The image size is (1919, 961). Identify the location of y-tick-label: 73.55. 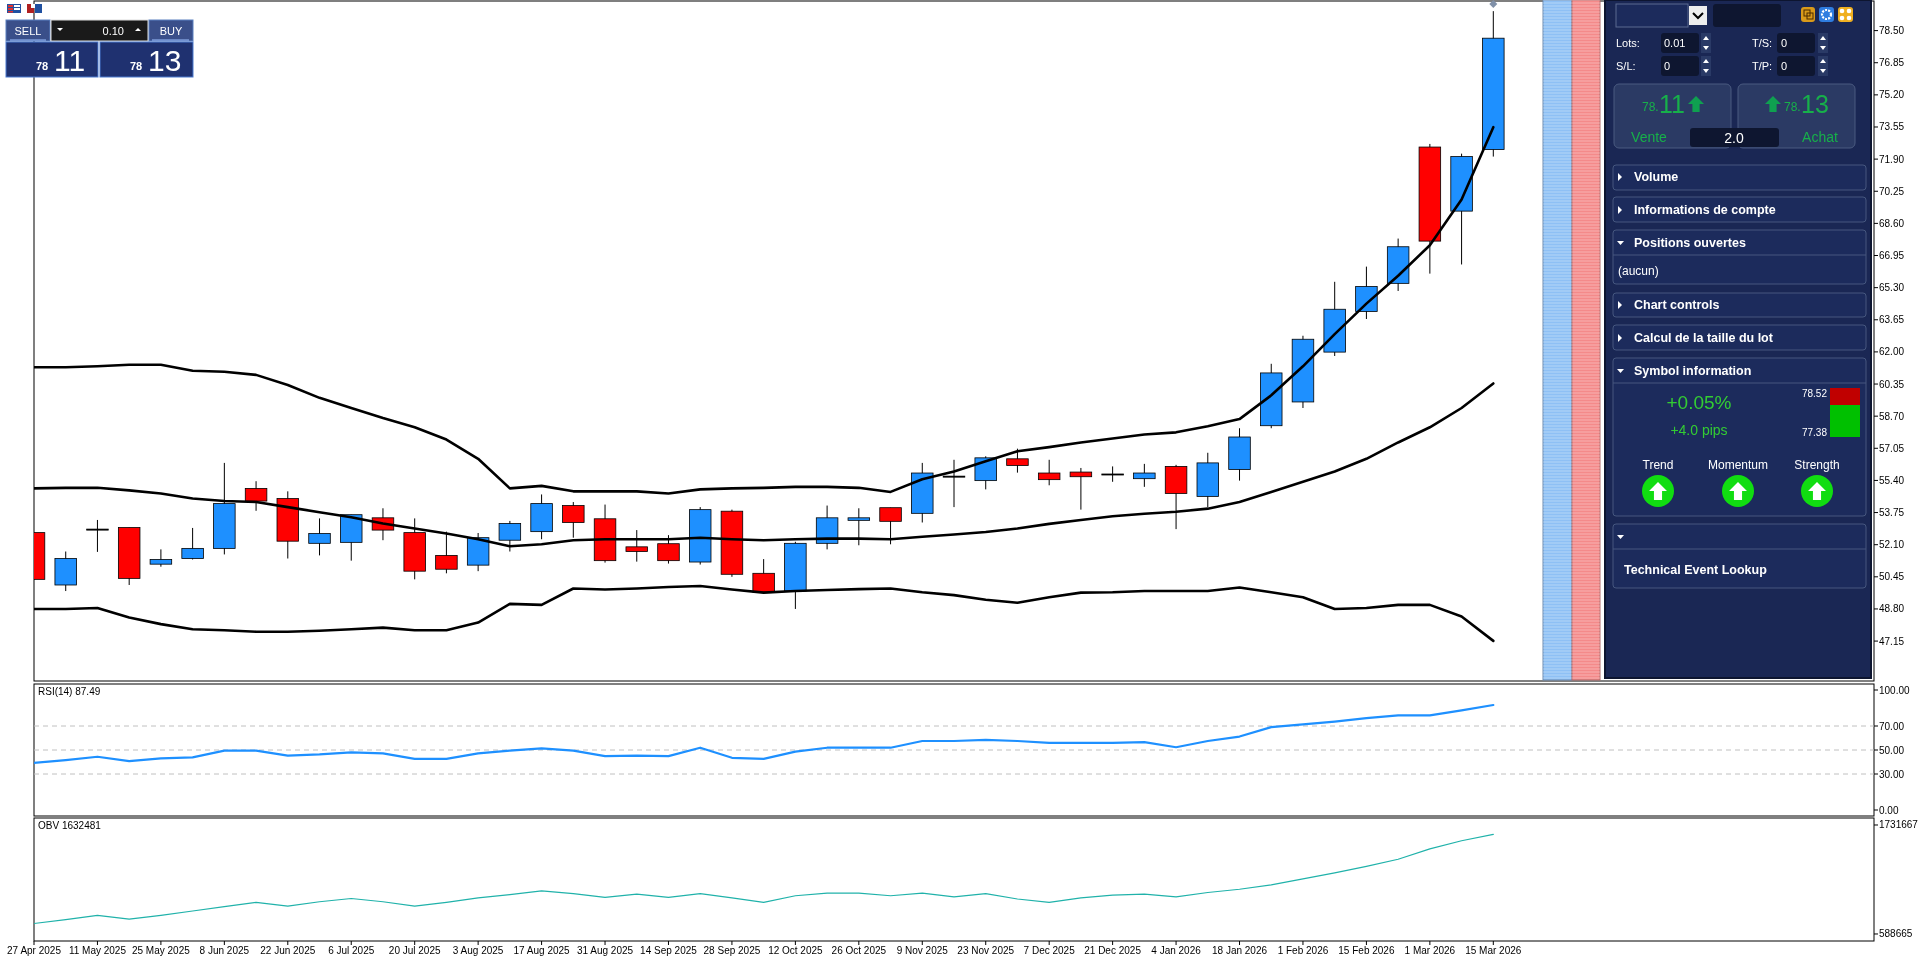
(1892, 127).